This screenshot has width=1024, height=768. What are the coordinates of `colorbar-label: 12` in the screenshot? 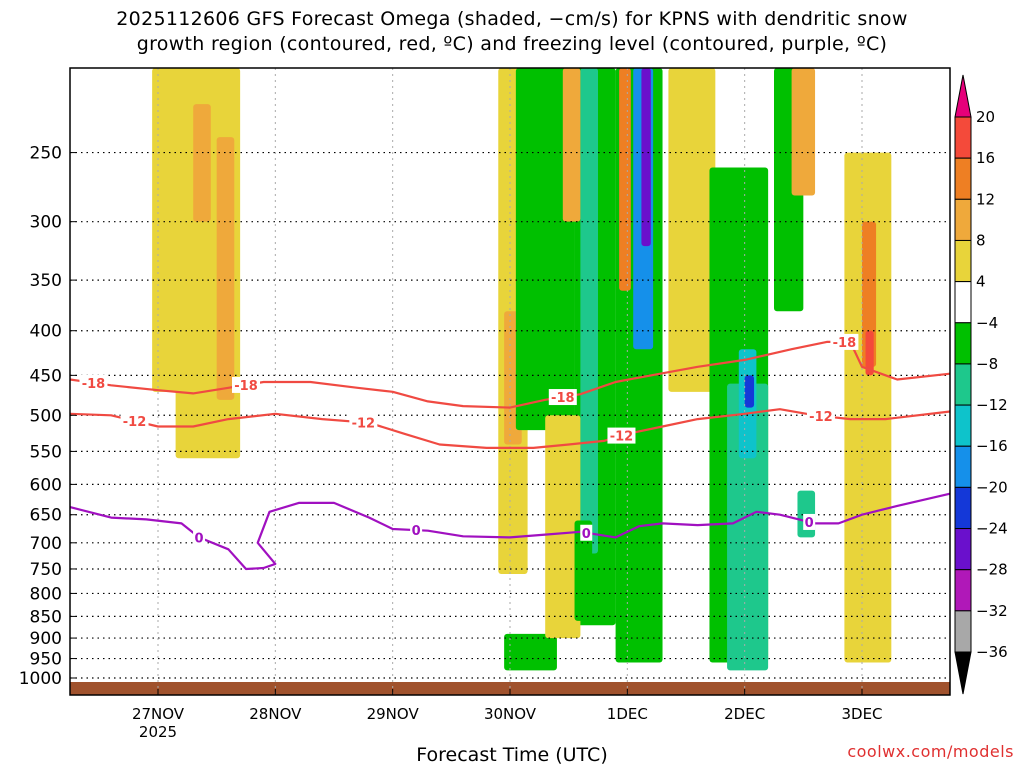 It's located at (985, 199).